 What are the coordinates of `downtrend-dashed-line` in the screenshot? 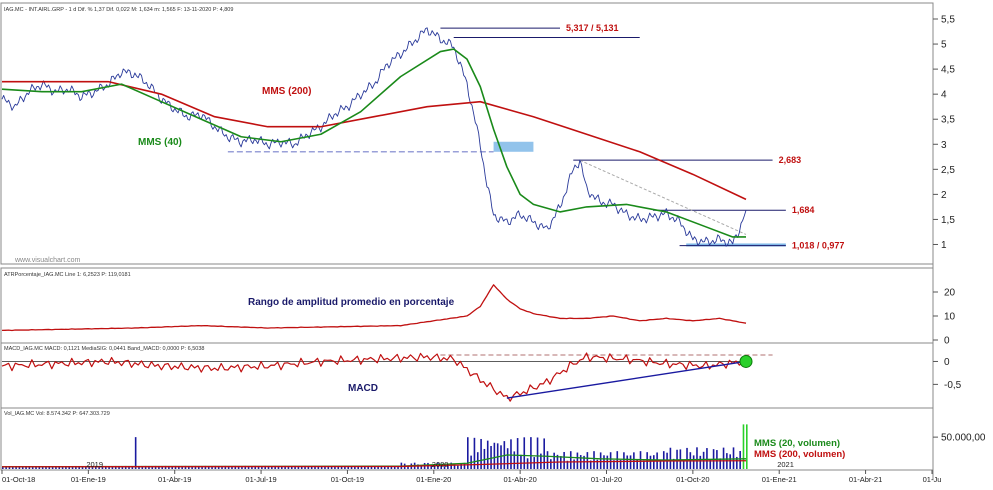 It's located at (663, 197).